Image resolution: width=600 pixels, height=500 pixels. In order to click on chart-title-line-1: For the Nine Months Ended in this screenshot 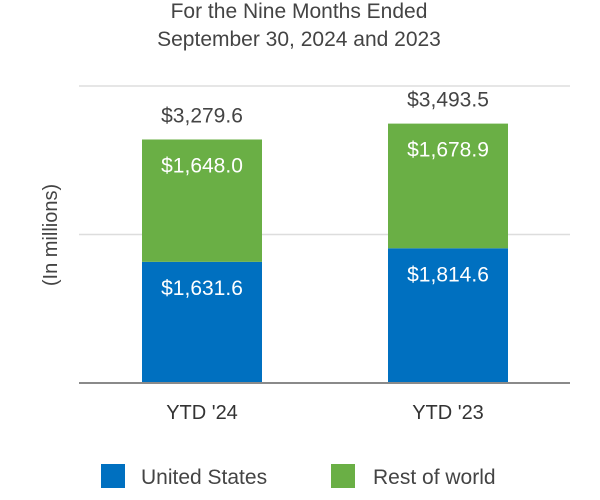, I will do `click(299, 11)`.